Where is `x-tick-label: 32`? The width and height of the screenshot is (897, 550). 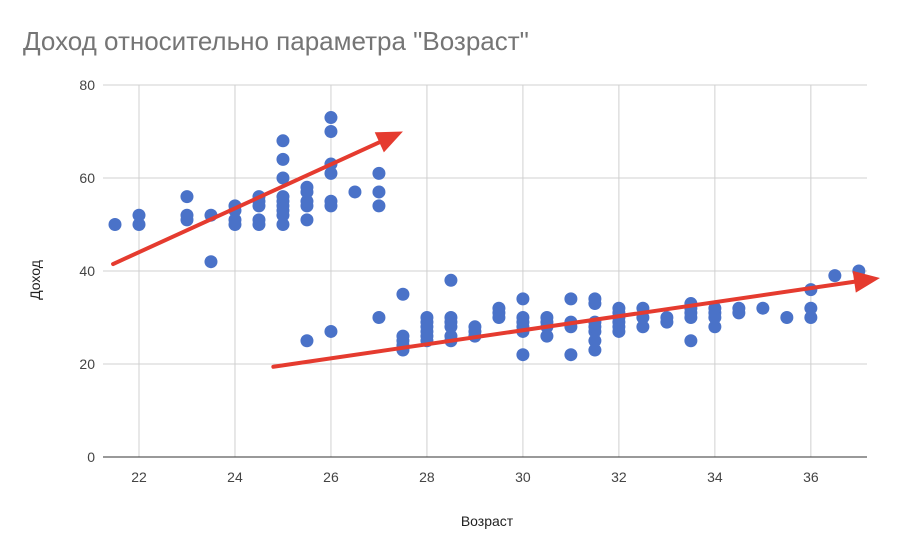
x-tick-label: 32 is located at coordinates (619, 477).